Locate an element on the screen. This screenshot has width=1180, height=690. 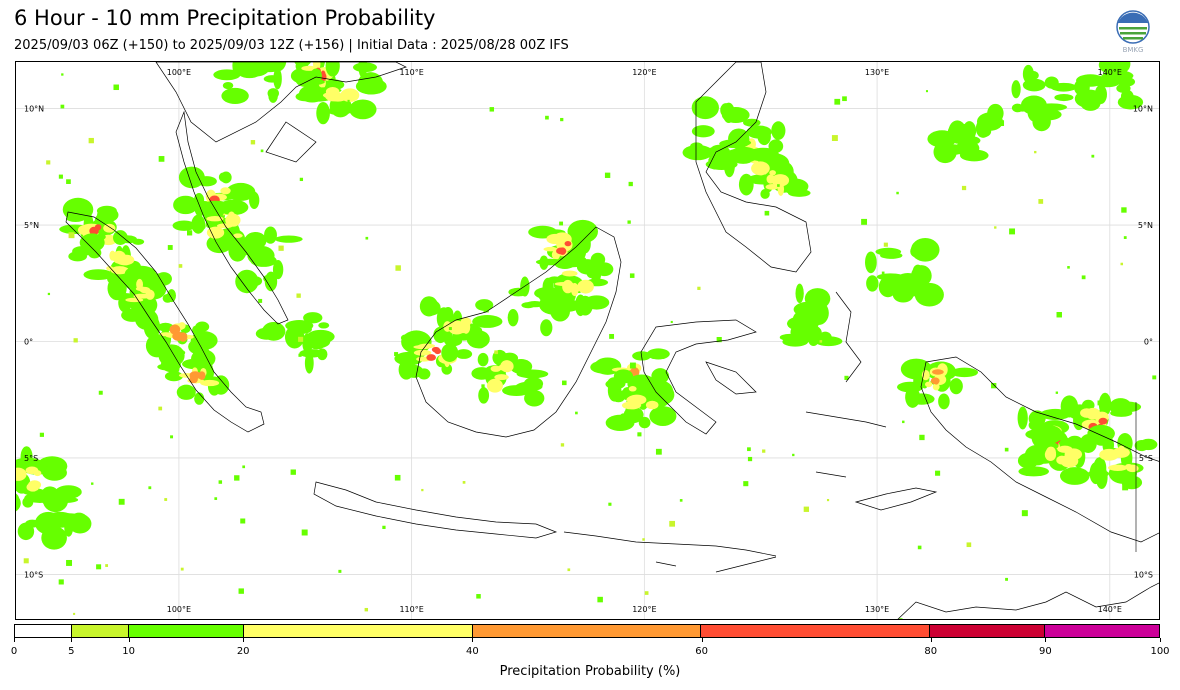
lat-label-right: 10°N is located at coordinates (1143, 109).